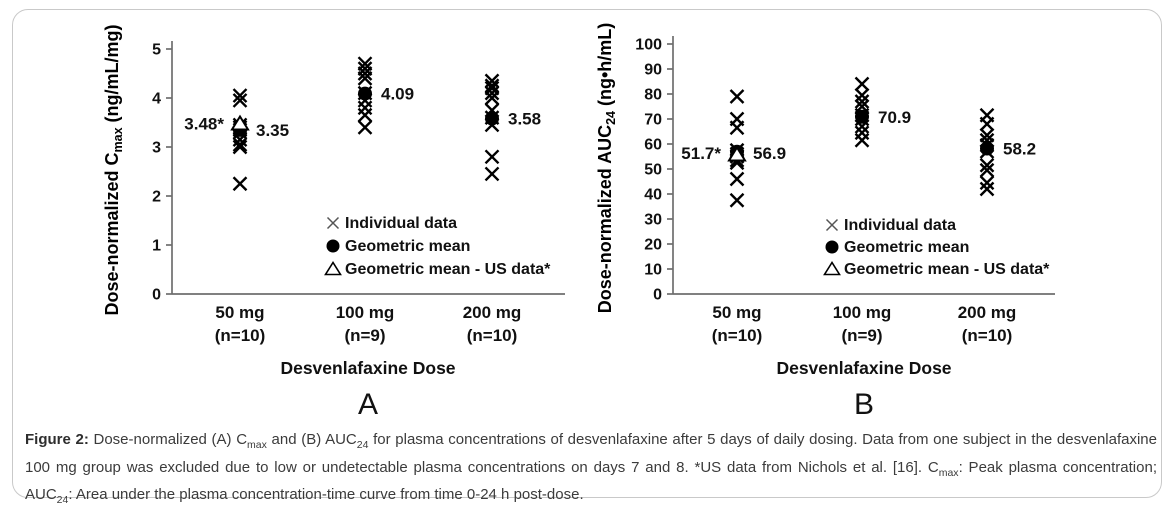 This screenshot has height=508, width=1174. What do you see at coordinates (168, 439) in the screenshot?
I see `caption-text-segment: Dose-normalized (A) C` at bounding box center [168, 439].